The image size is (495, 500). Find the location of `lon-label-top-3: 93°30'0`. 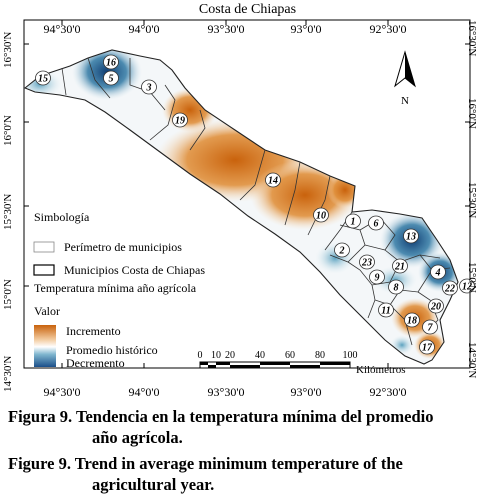

lon-label-top-3: 93°30'0 is located at coordinates (226, 29).